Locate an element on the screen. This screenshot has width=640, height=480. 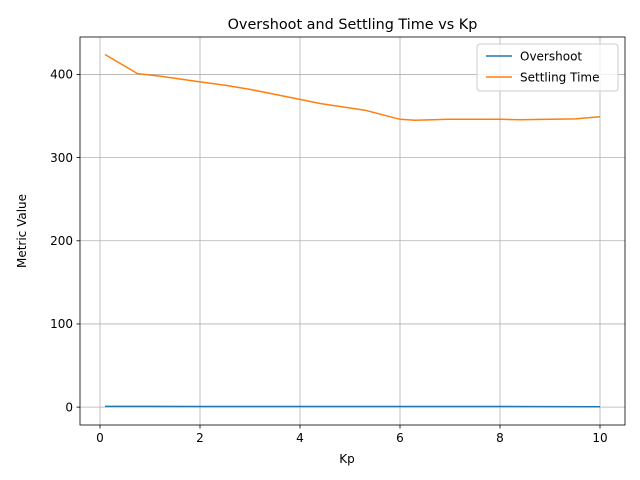
x-axis-ticks: 0 2 4 6 8 10 is located at coordinates (352, 435).